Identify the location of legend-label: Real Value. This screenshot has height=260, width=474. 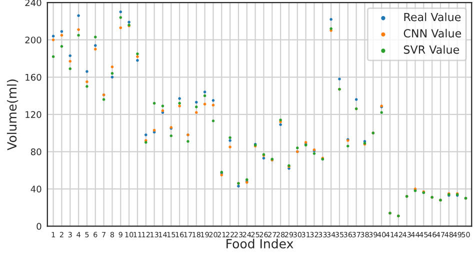
(432, 17).